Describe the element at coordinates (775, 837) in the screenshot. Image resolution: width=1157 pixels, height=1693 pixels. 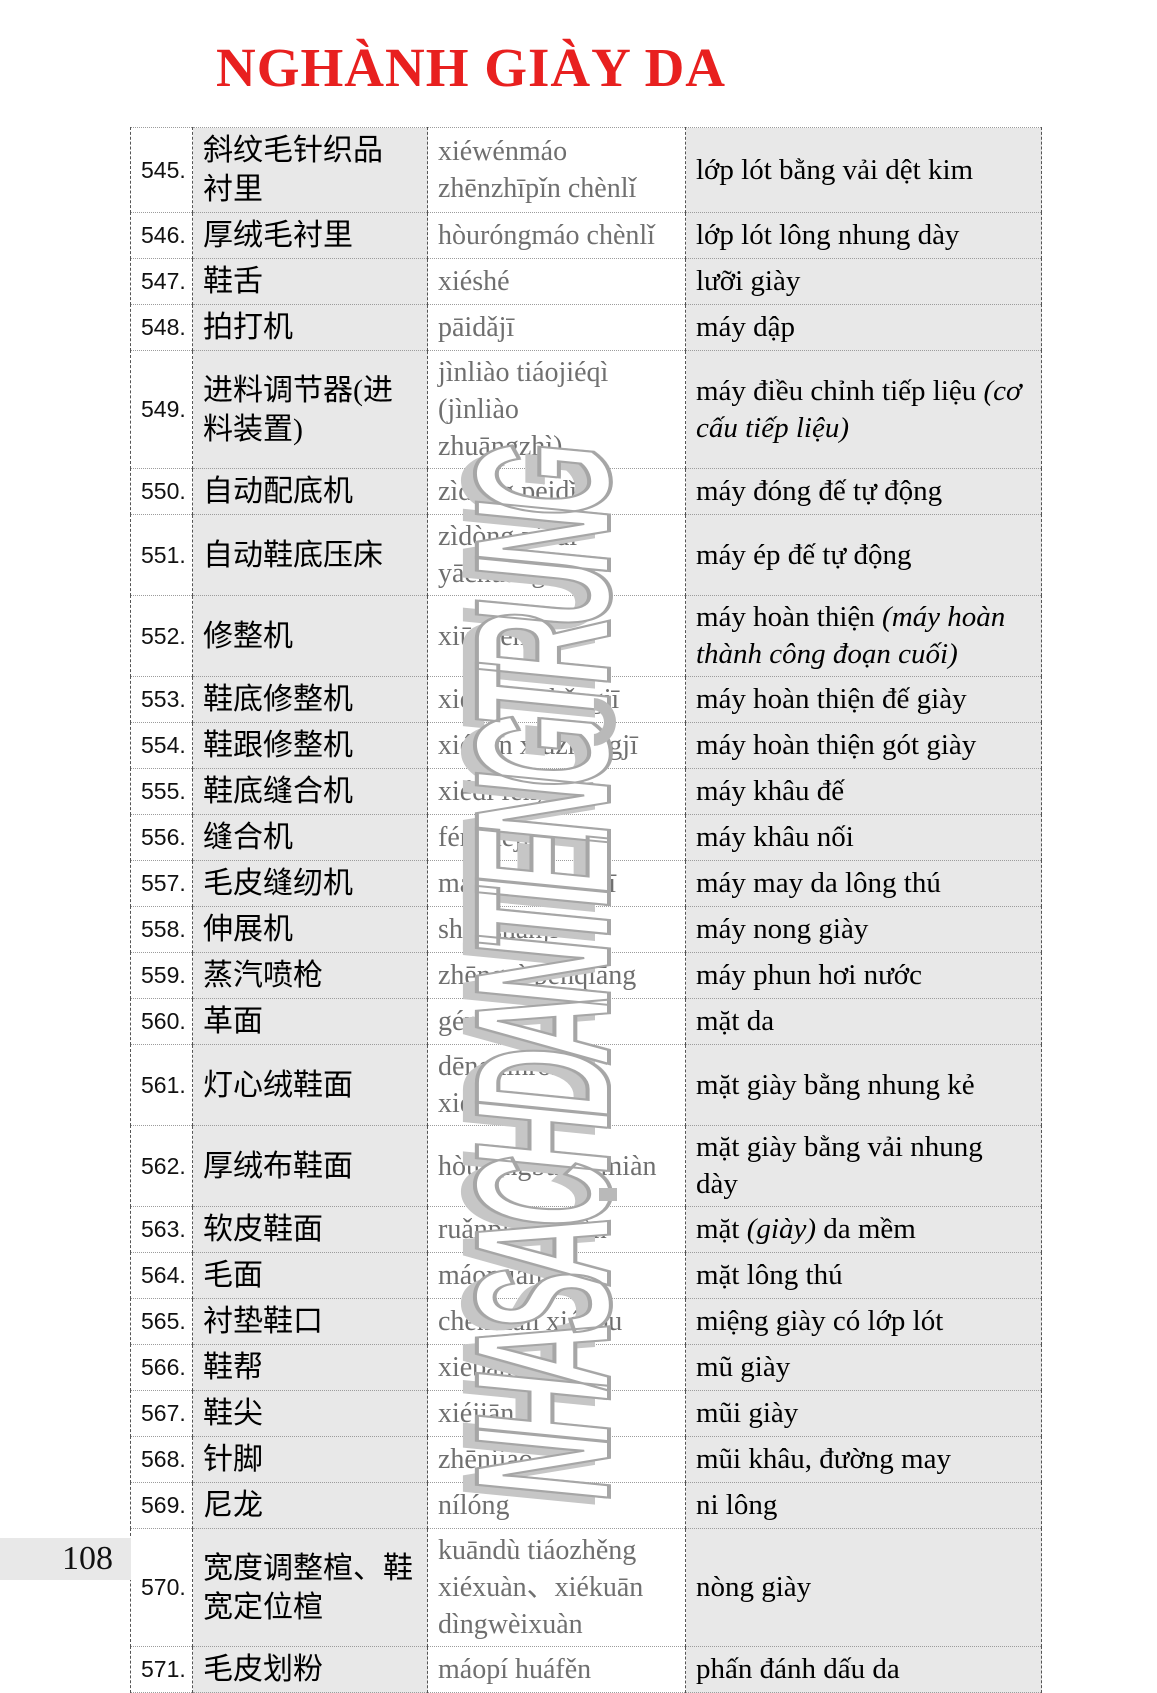
I see `vietnamese-segment: máy khâu nối` at that location.